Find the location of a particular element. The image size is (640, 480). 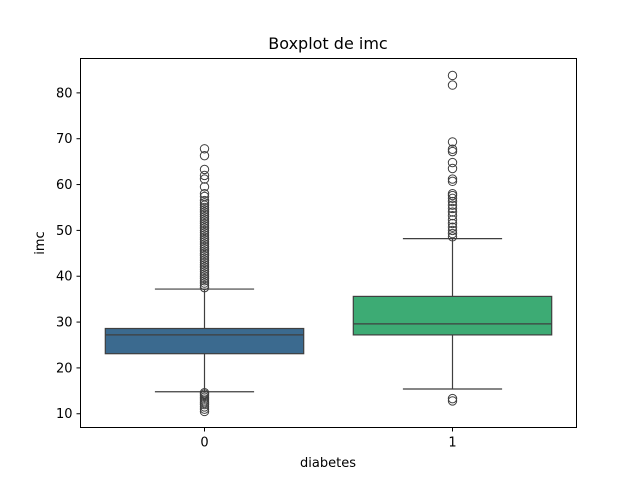

x-tick-label: 1 is located at coordinates (452, 443).